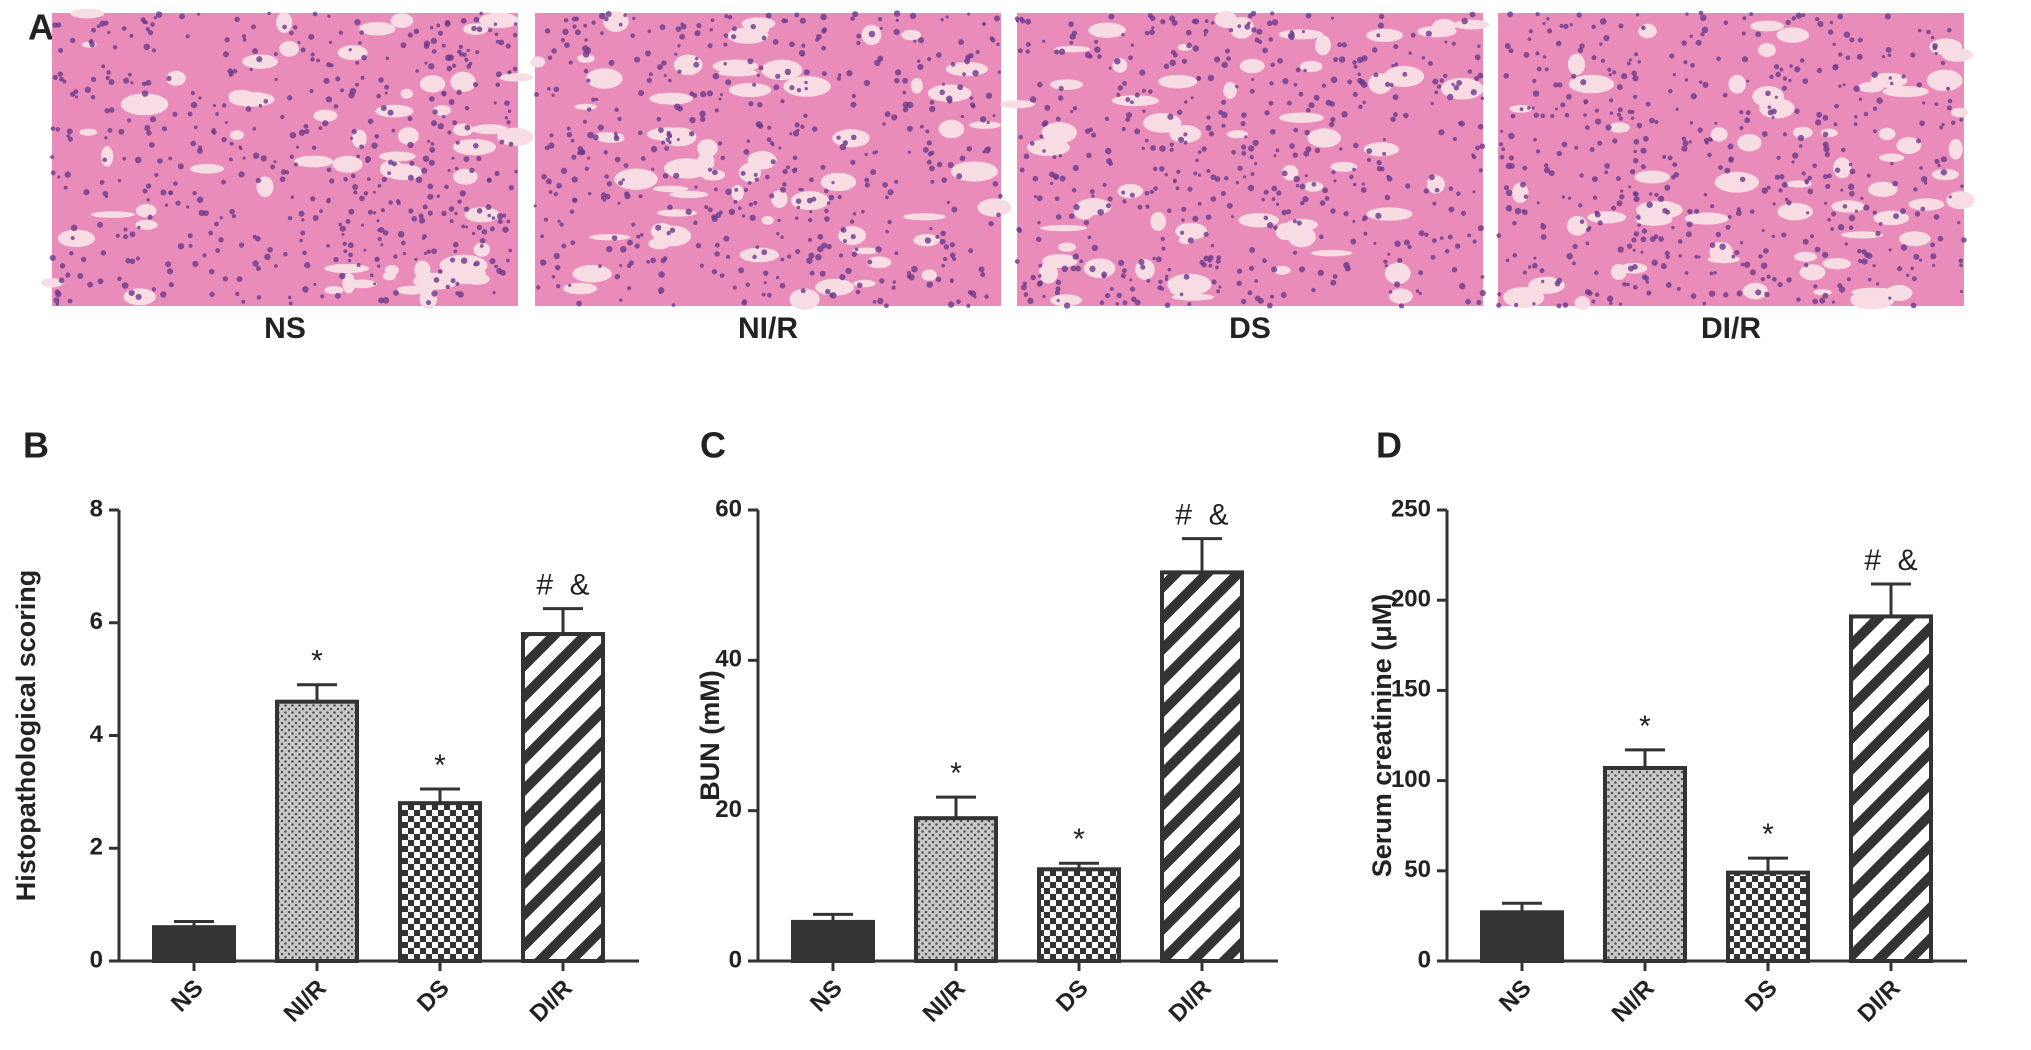 The height and width of the screenshot is (1050, 2031). Describe the element at coordinates (826, 996) in the screenshot. I see `x-tick-label: NS` at that location.